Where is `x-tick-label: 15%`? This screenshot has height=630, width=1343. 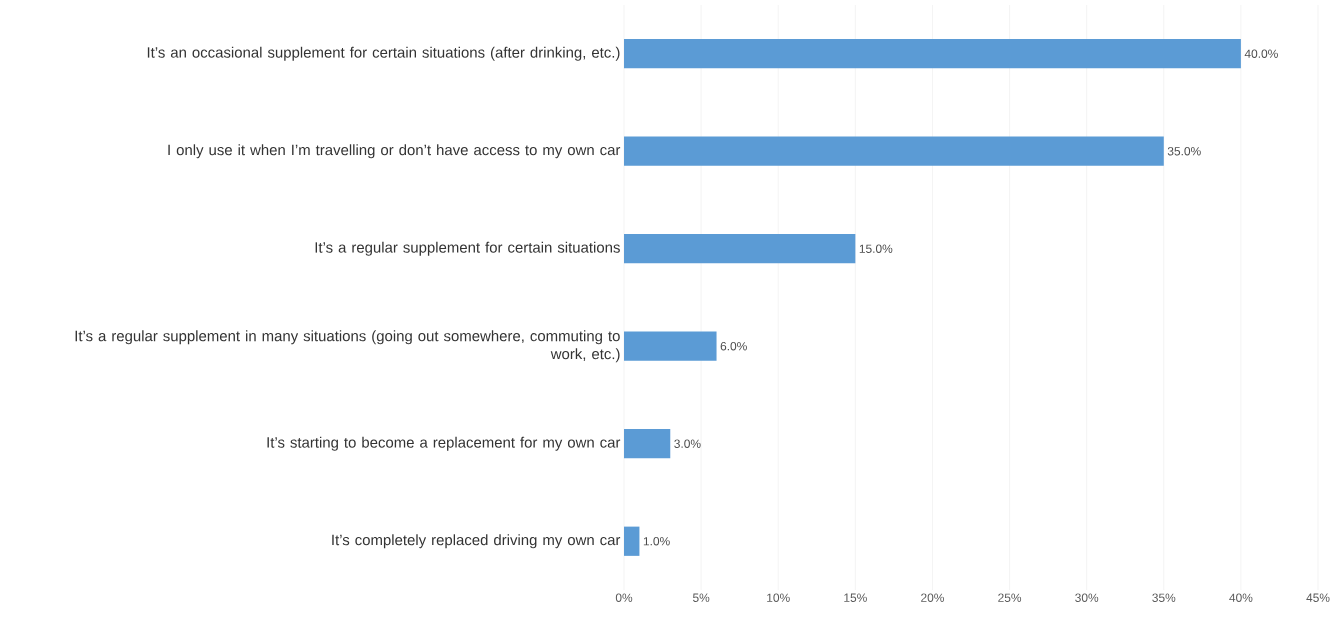 x-tick-label: 15% is located at coordinates (855, 597).